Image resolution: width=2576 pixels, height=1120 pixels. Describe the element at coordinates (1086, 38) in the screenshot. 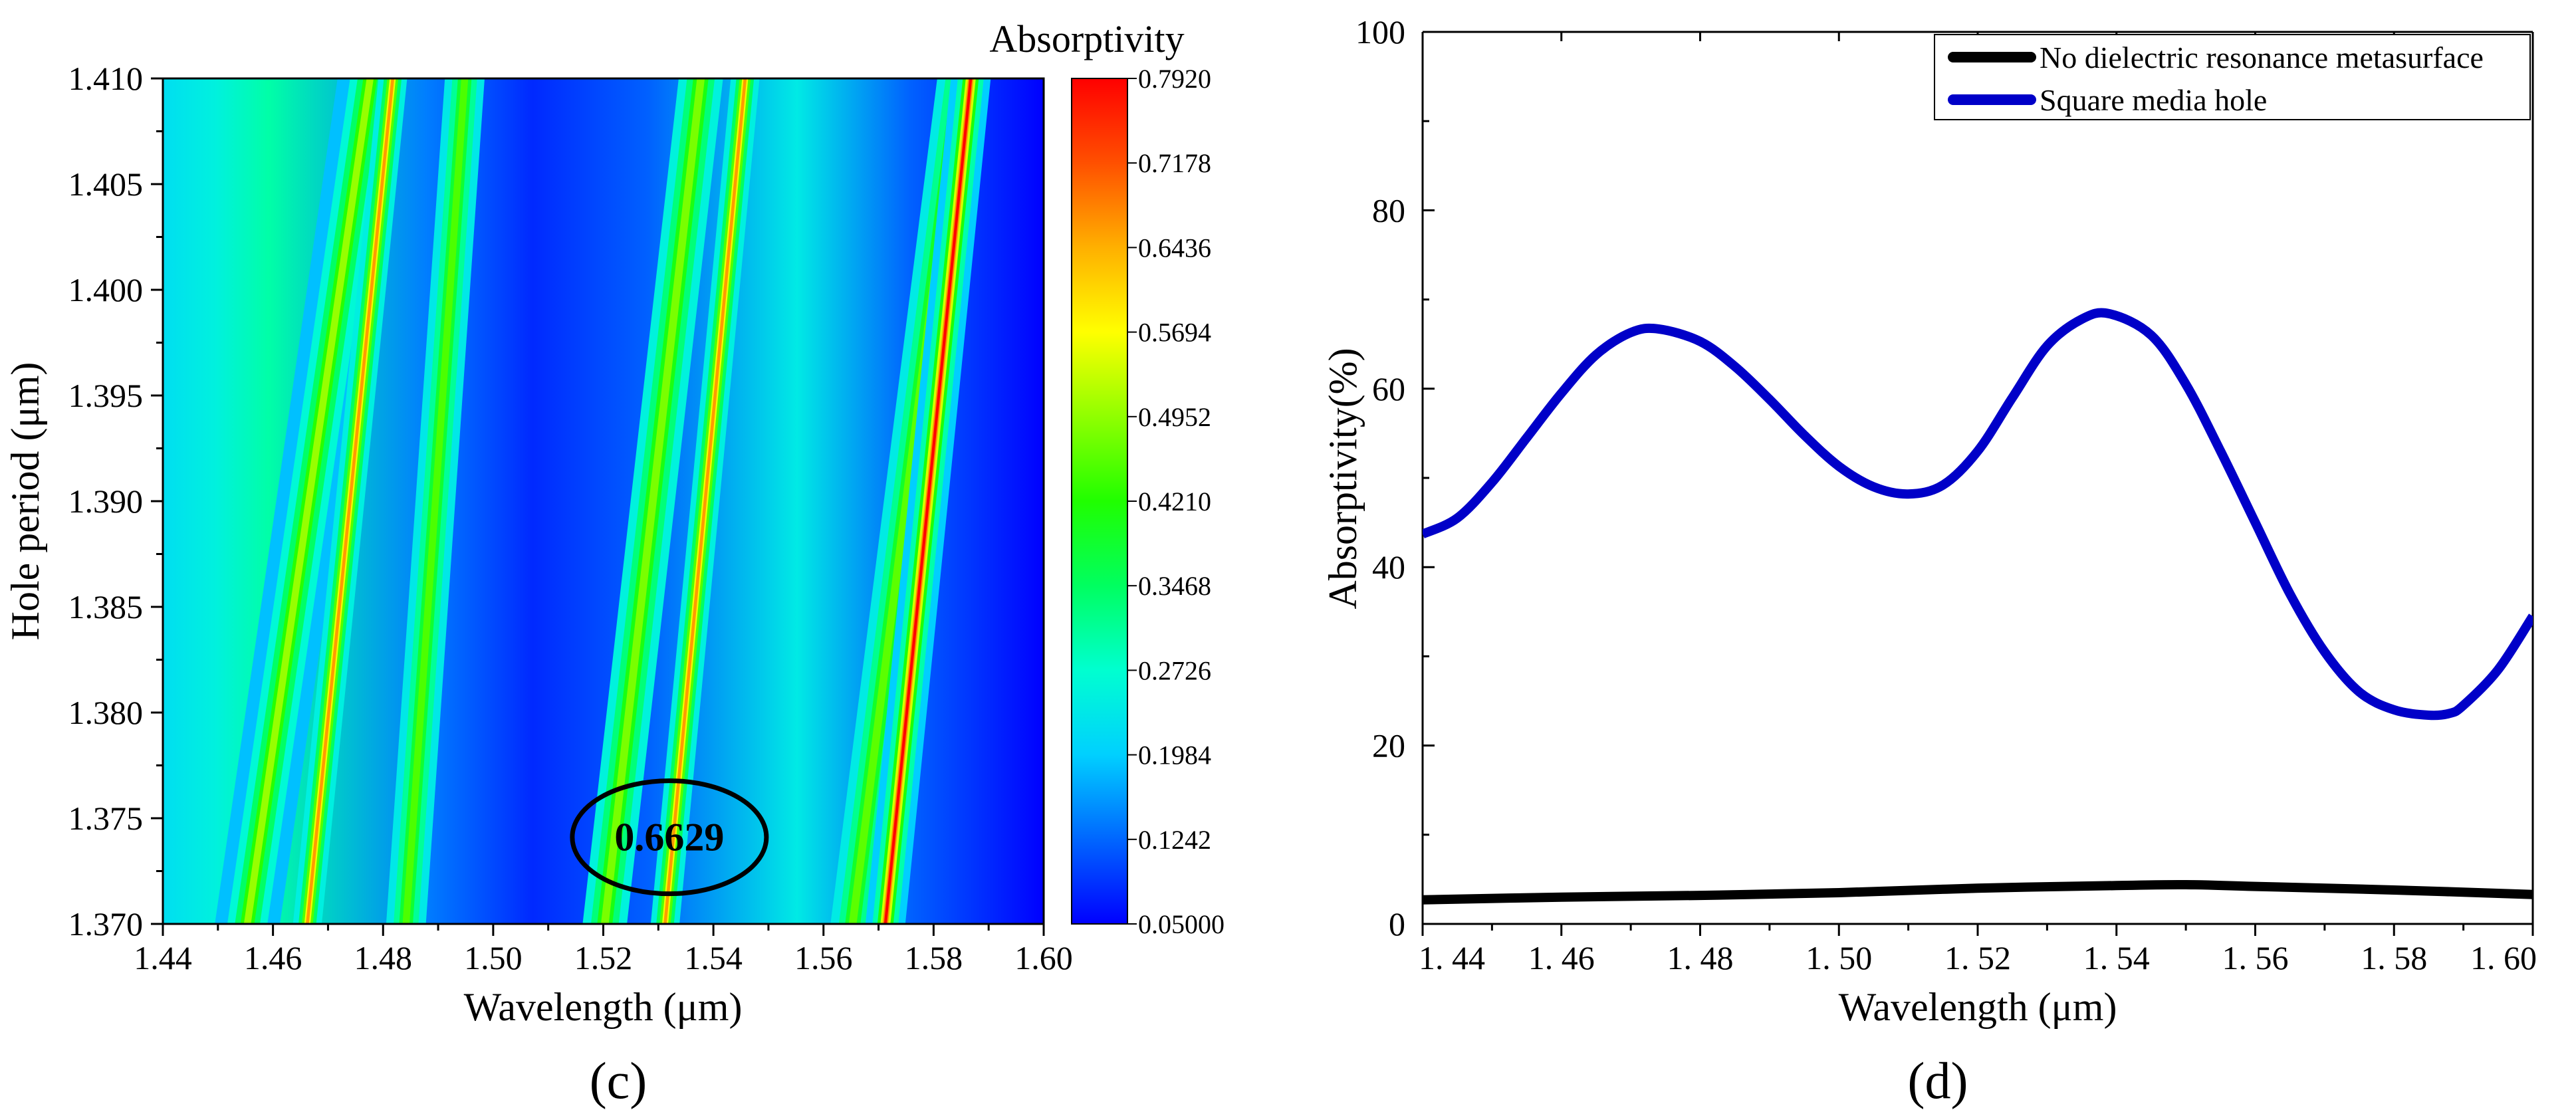

I see `colorbar-title: Absorptivity` at that location.